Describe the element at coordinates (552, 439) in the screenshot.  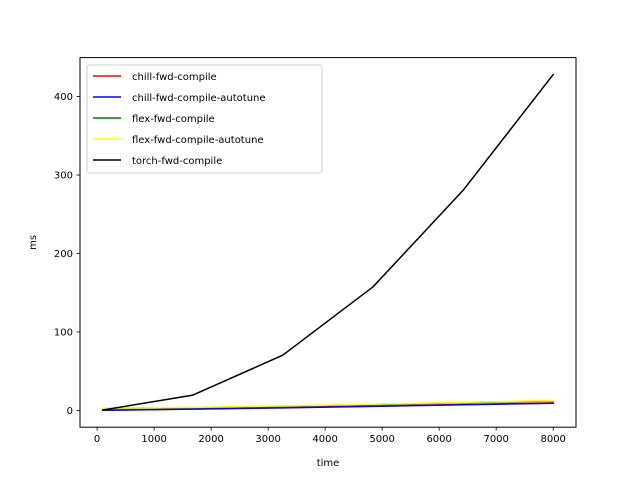
I see `x-tick-label: 8000` at that location.